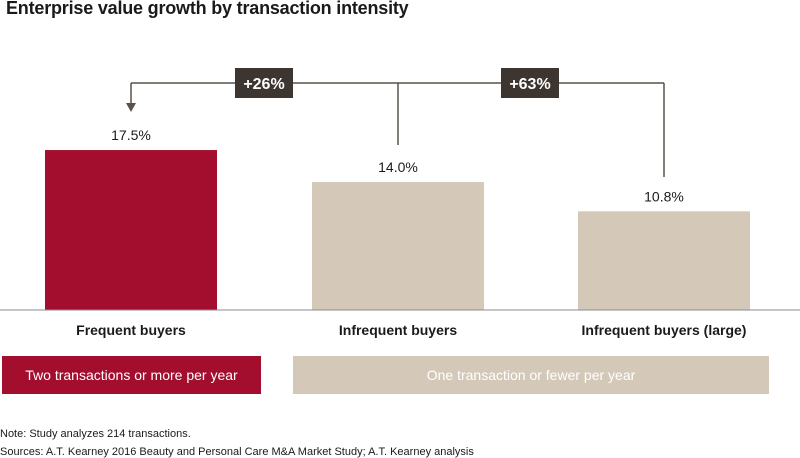 This screenshot has height=458, width=800. Describe the element at coordinates (398, 167) in the screenshot. I see `value-label-2: 14.0%` at that location.